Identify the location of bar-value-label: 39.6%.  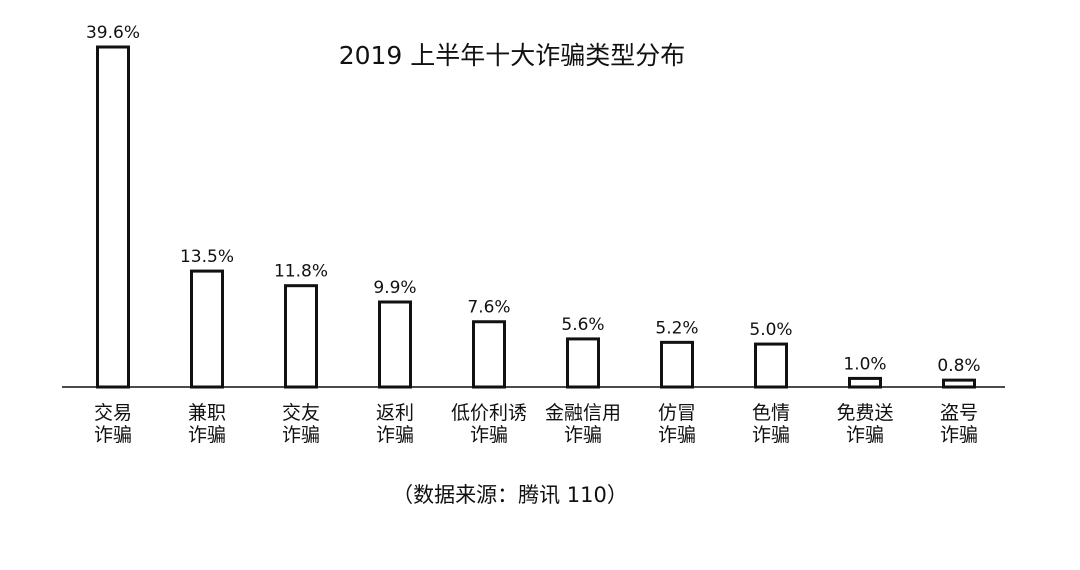
(113, 33).